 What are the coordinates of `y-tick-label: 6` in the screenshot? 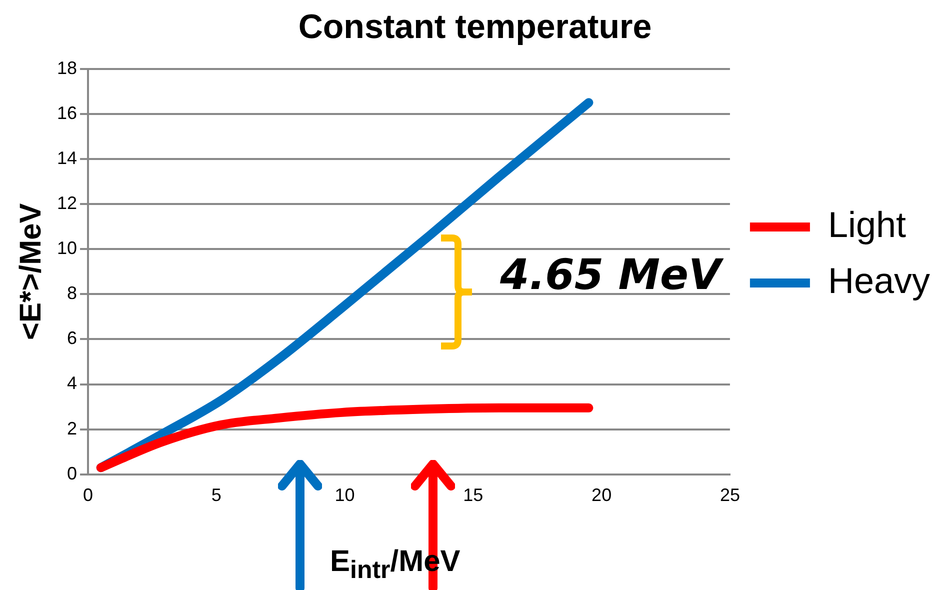 It's located at (72, 338).